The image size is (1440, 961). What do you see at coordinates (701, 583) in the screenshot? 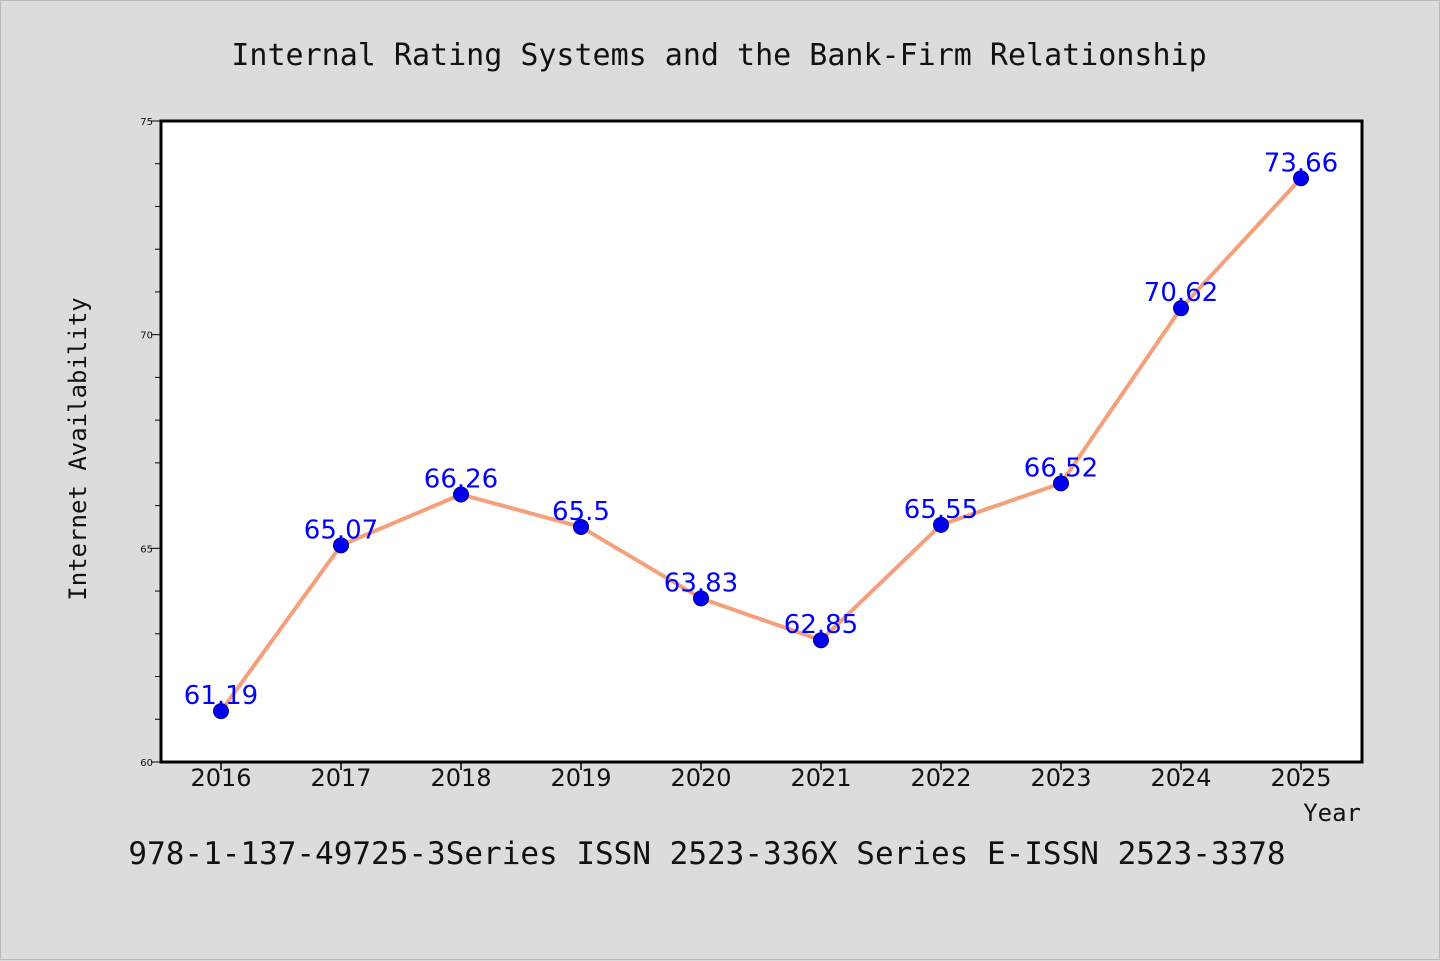
I see `data-label: 63.83` at bounding box center [701, 583].